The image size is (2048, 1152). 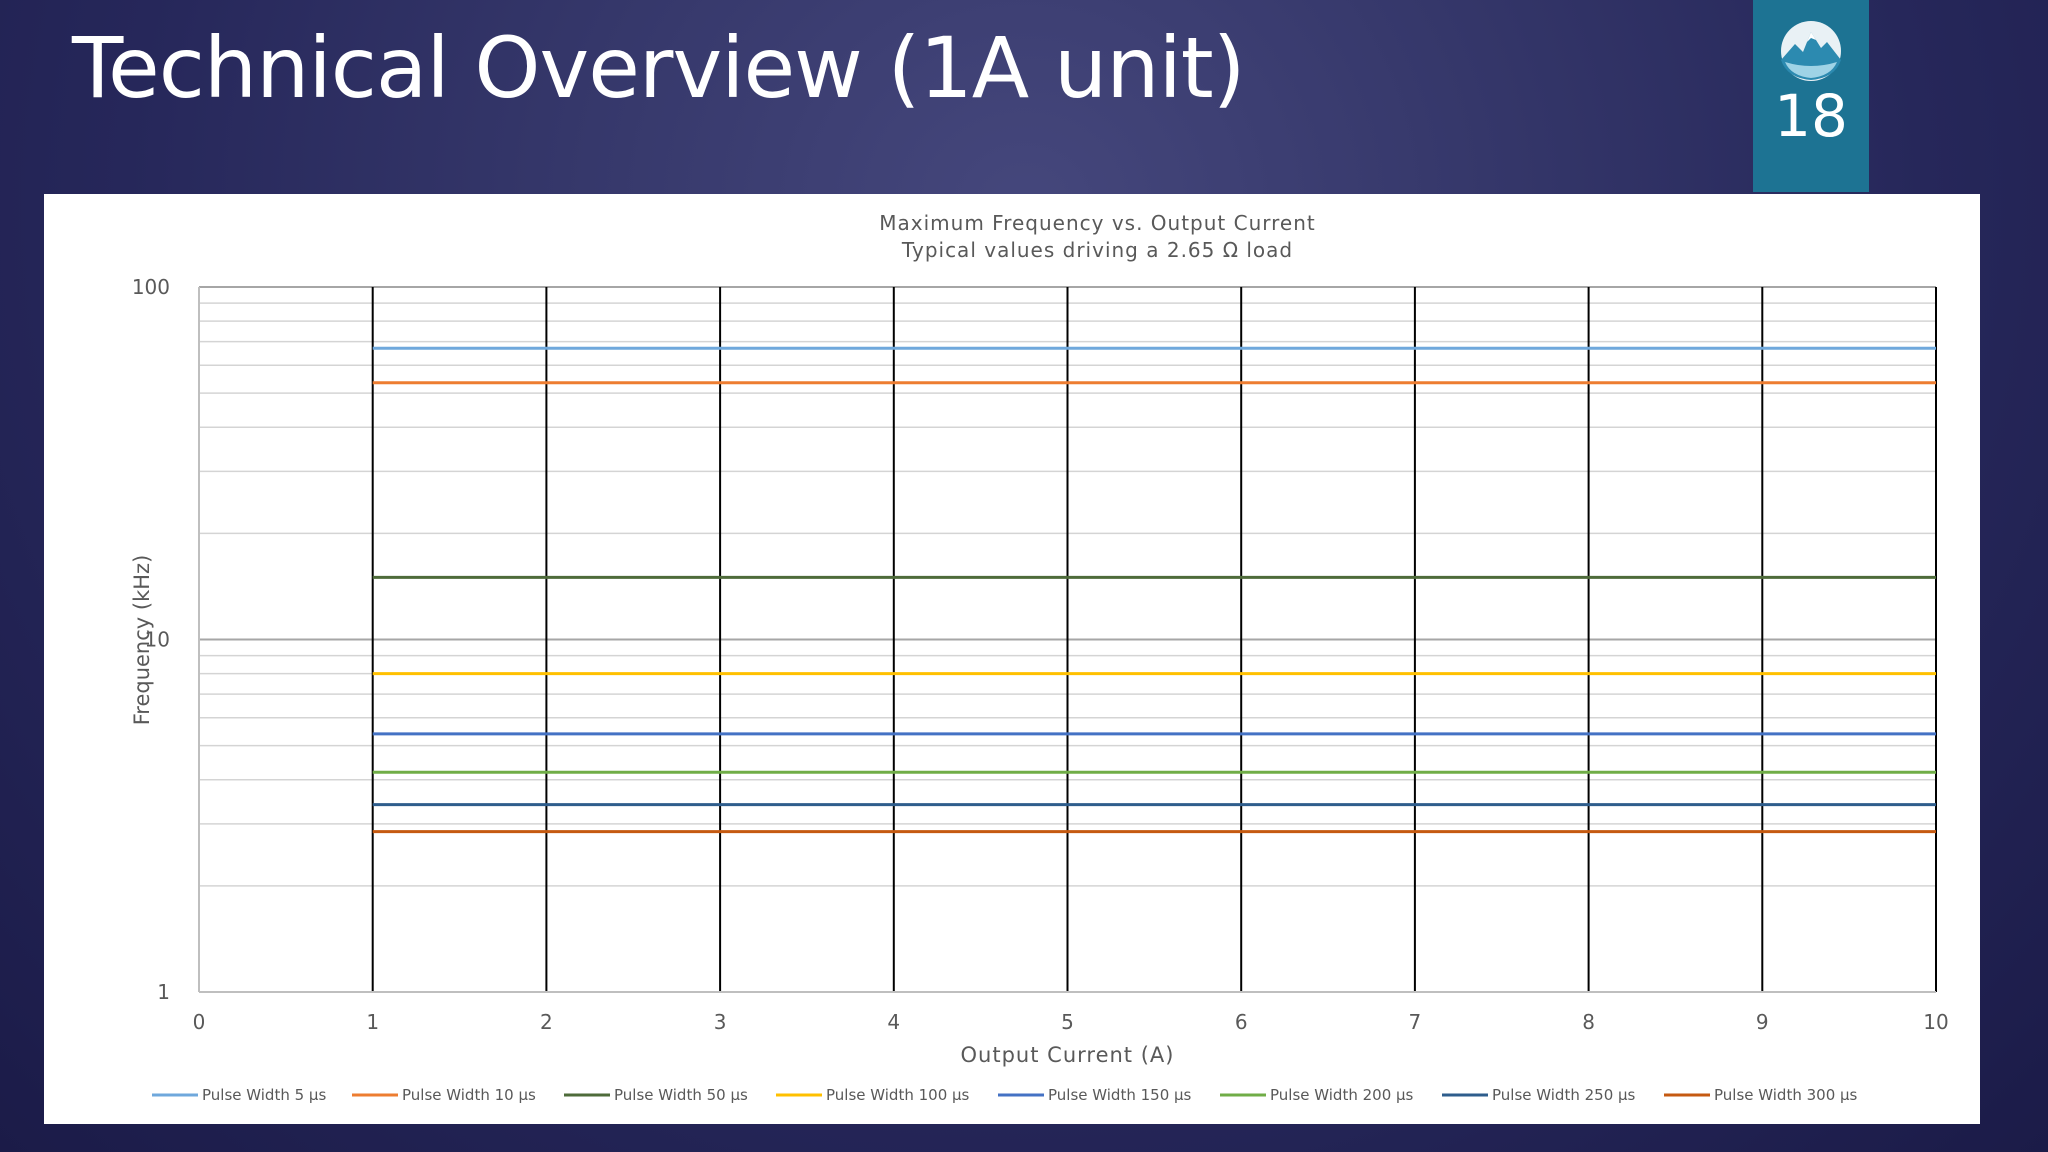 I want to click on legend-label-6: Pulse Width 200 µs, so click(x=1342, y=1095).